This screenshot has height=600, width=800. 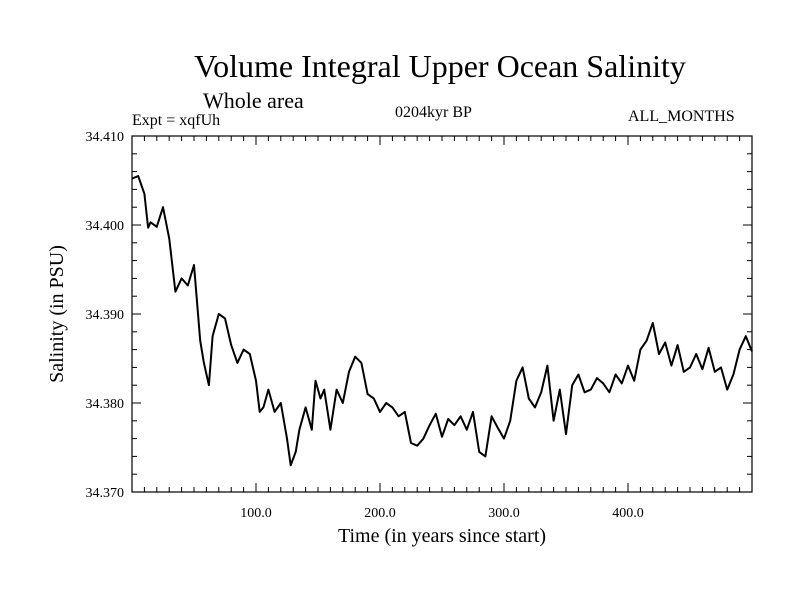 I want to click on x-tick-label: 400.0, so click(x=628, y=513).